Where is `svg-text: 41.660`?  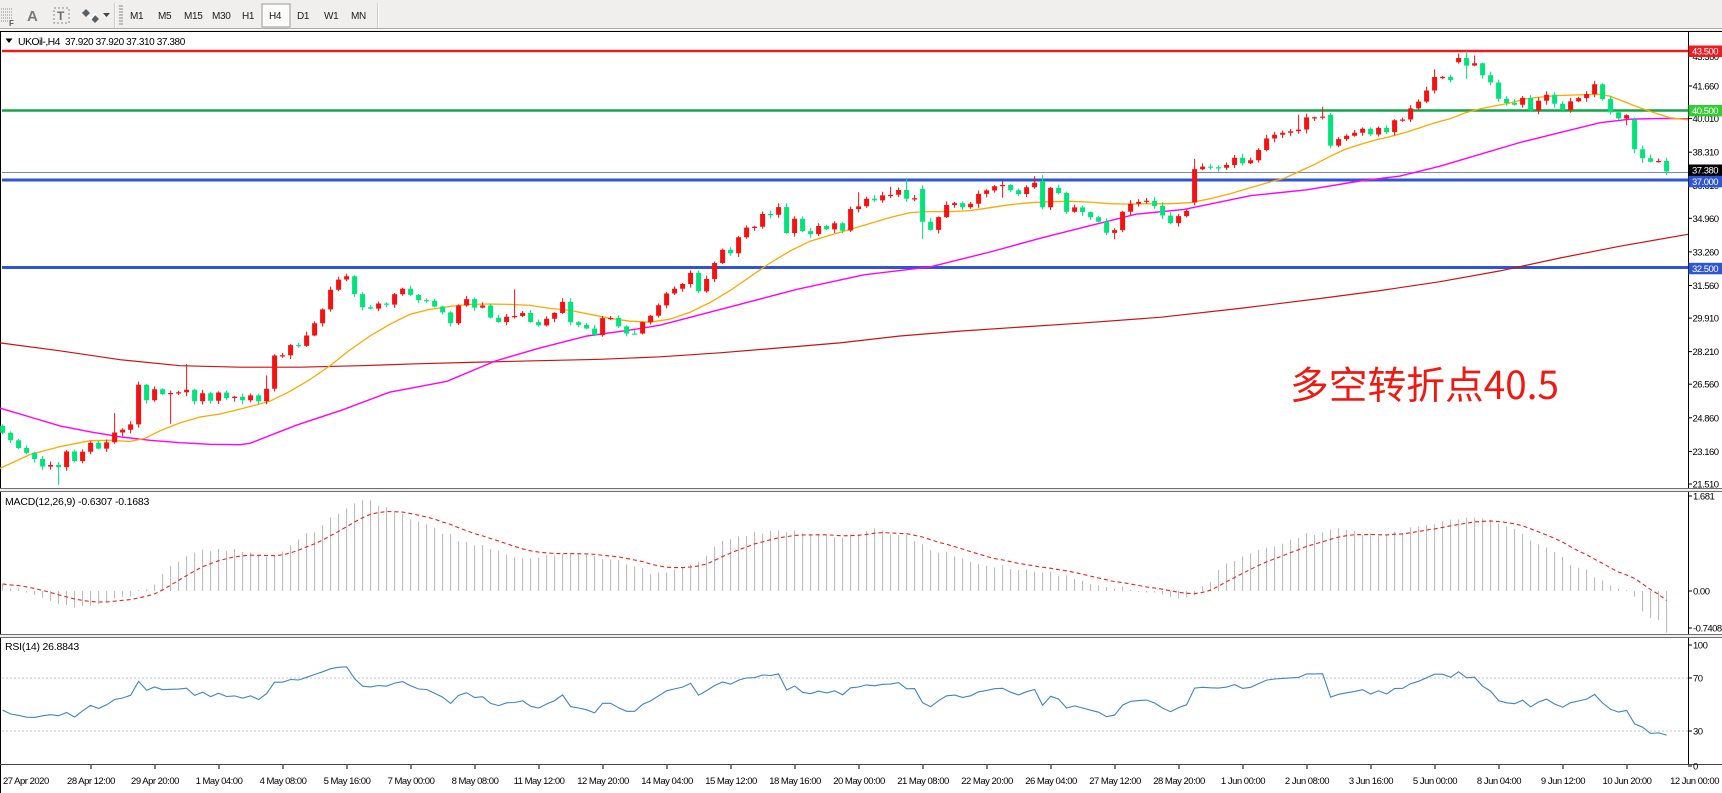 svg-text: 41.660 is located at coordinates (1706, 87).